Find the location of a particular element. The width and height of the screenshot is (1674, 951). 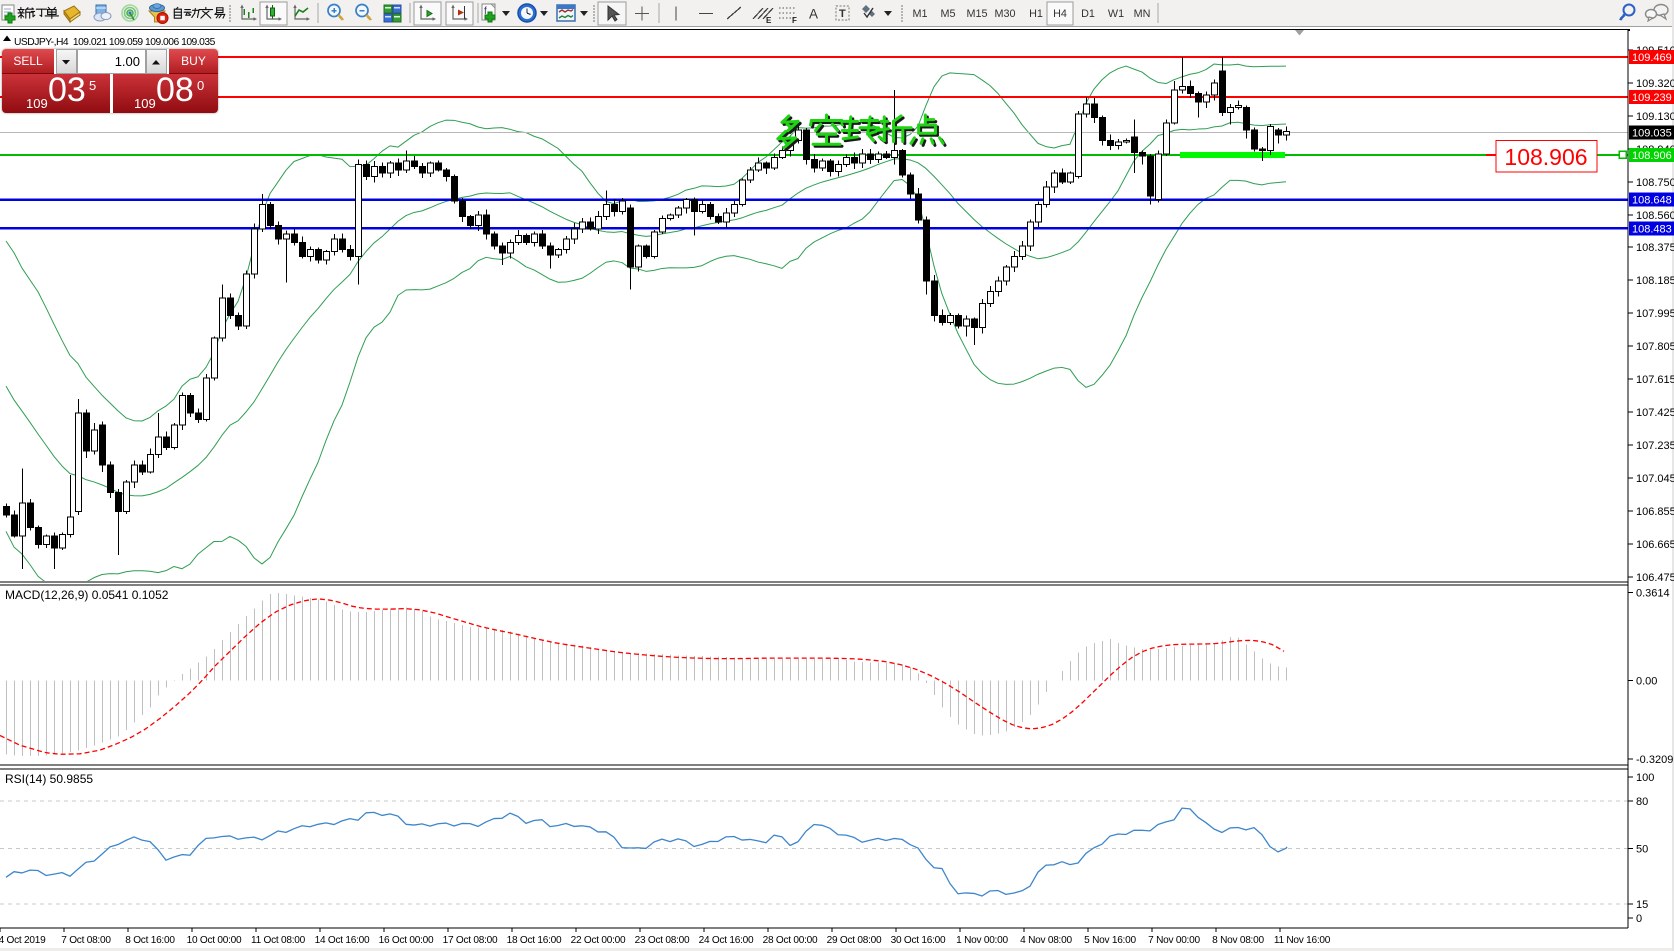

svg-text: M30 is located at coordinates (1004, 14).